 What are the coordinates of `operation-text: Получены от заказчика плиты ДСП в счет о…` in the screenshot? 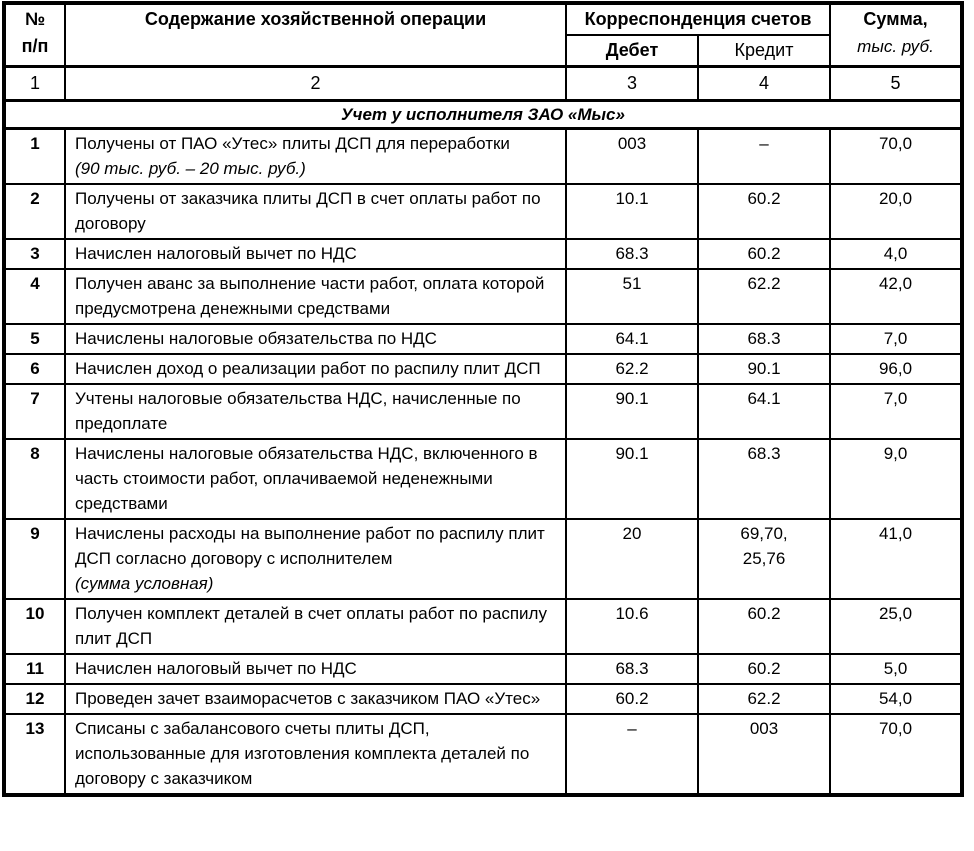 It's located at (308, 211).